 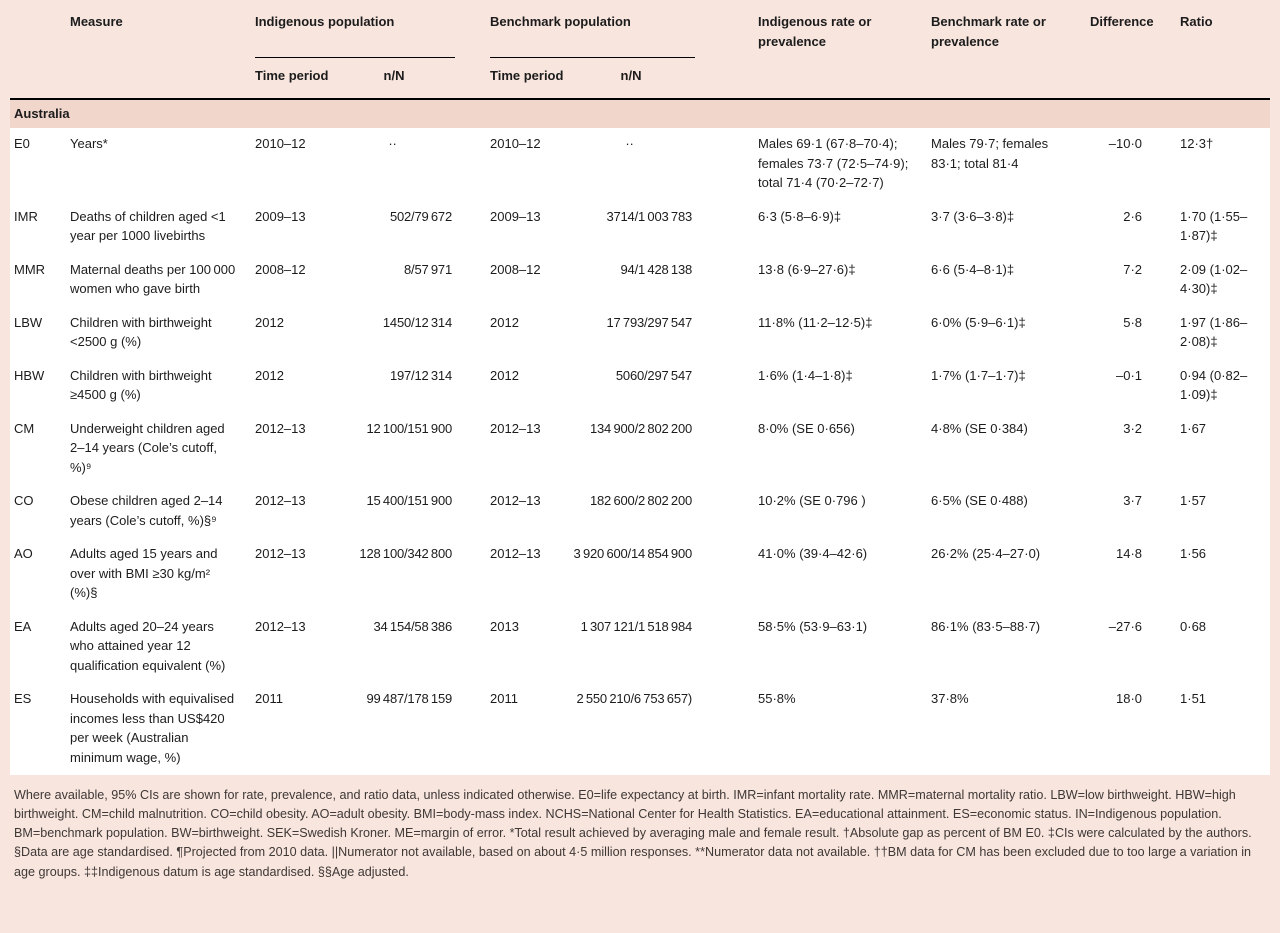 What do you see at coordinates (1005, 333) in the screenshot?
I see `benchmark-rate-cell: 6·0% (5·9–6·1)‡` at bounding box center [1005, 333].